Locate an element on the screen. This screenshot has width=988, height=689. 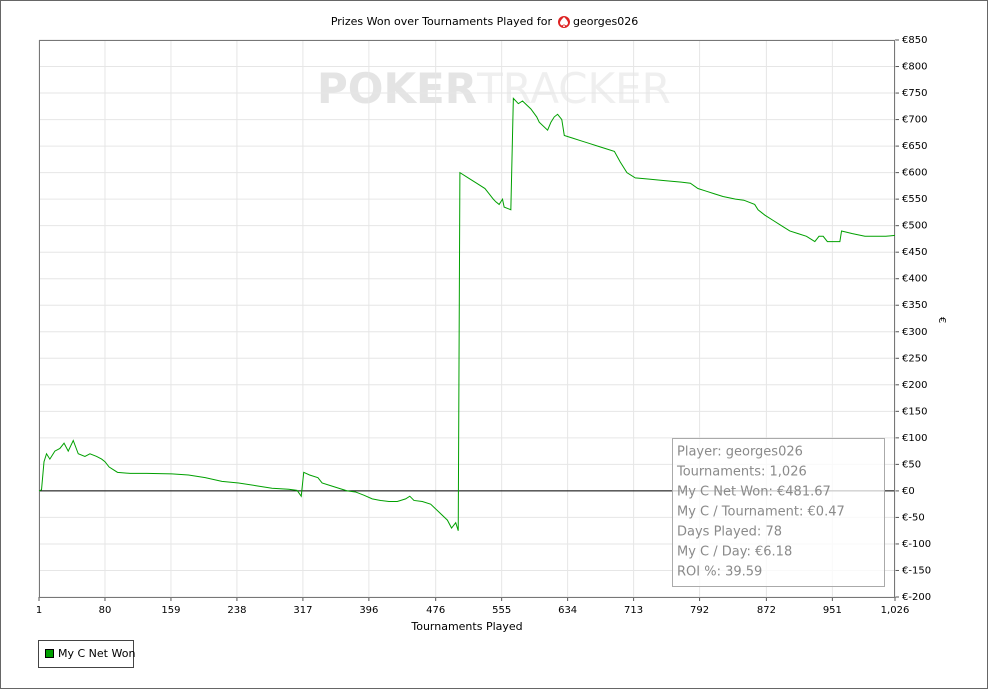
y-tick-label: €550 is located at coordinates (914, 199).